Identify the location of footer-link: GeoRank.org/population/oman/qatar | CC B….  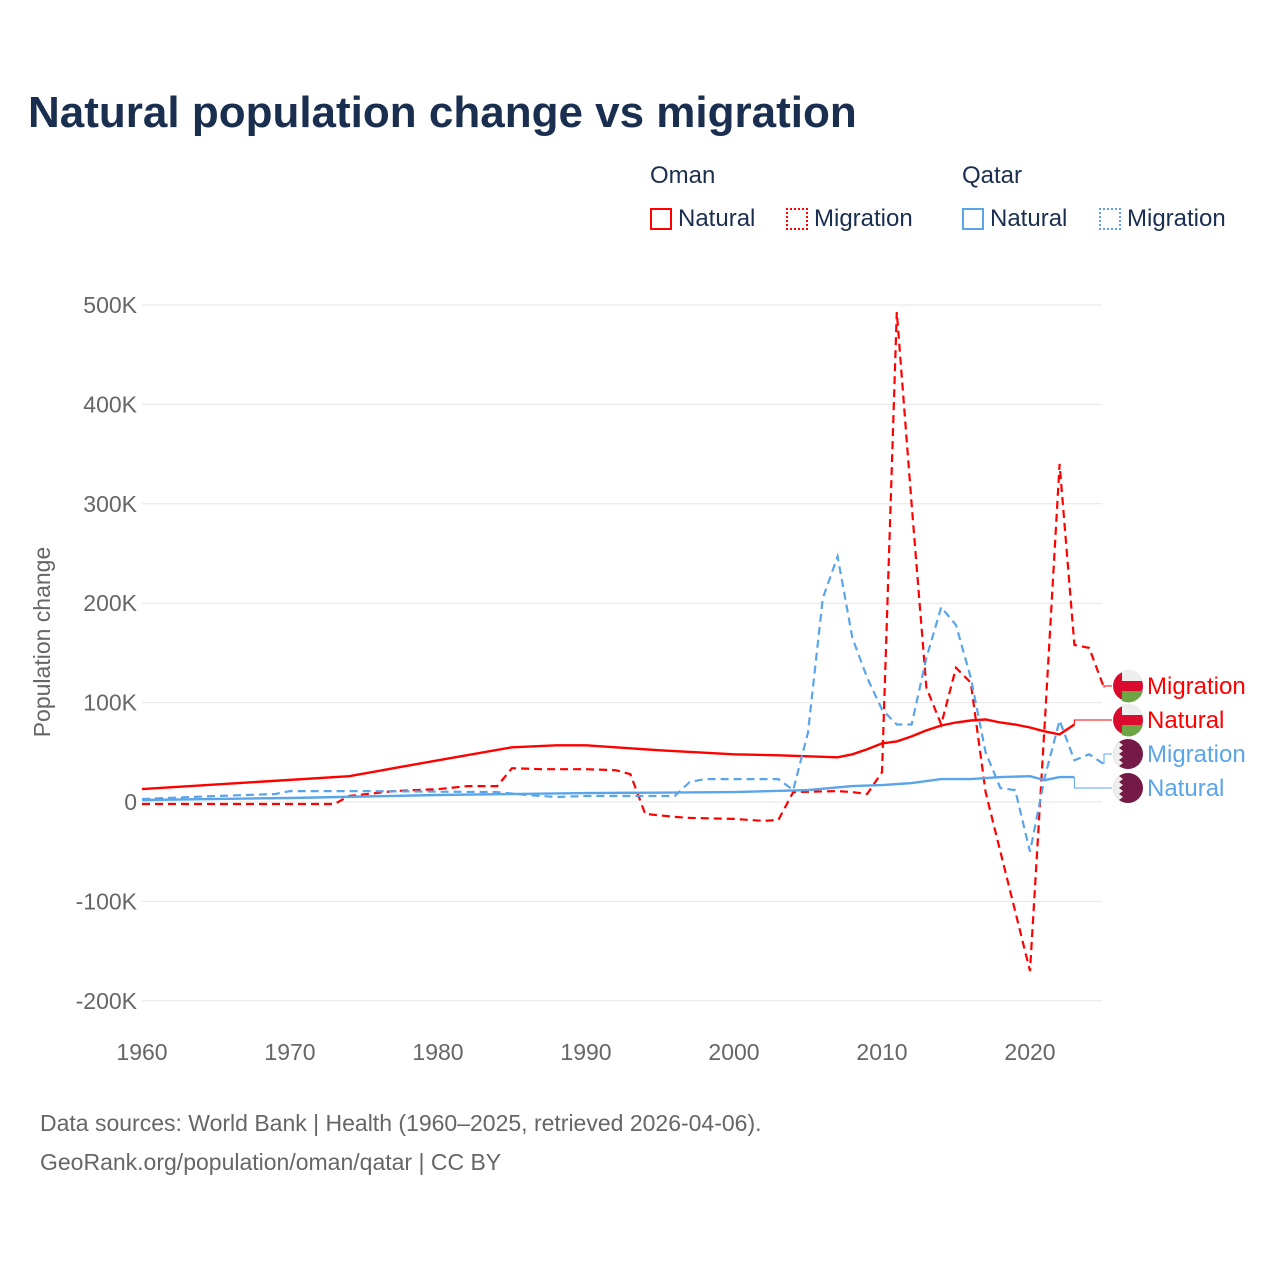
(271, 1162).